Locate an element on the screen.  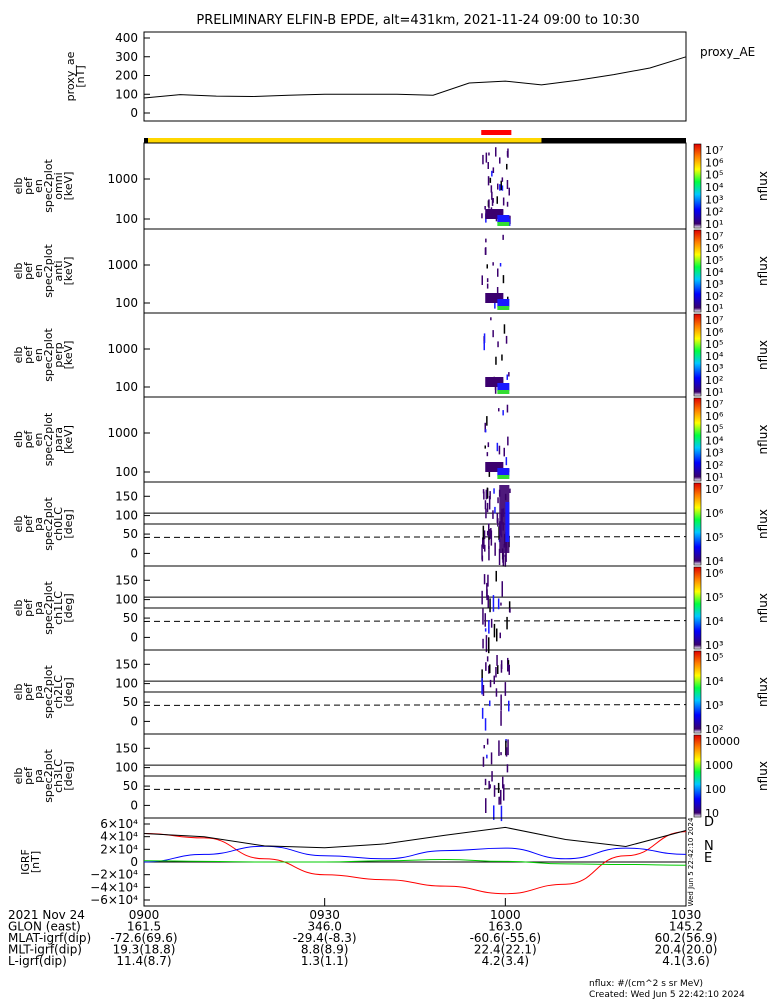
pef_en_omni-colorbar-tick: 10⁶ is located at coordinates (714, 162).